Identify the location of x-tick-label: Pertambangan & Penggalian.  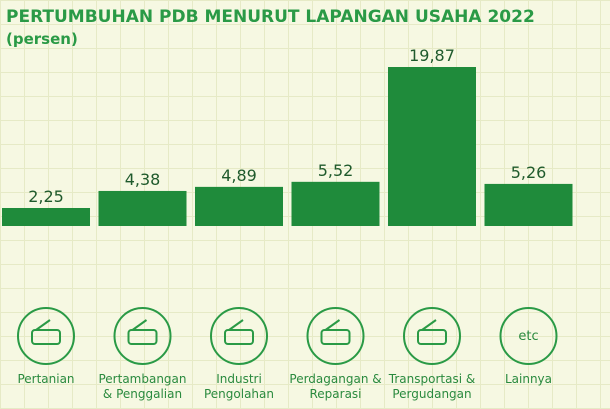
(142, 386).